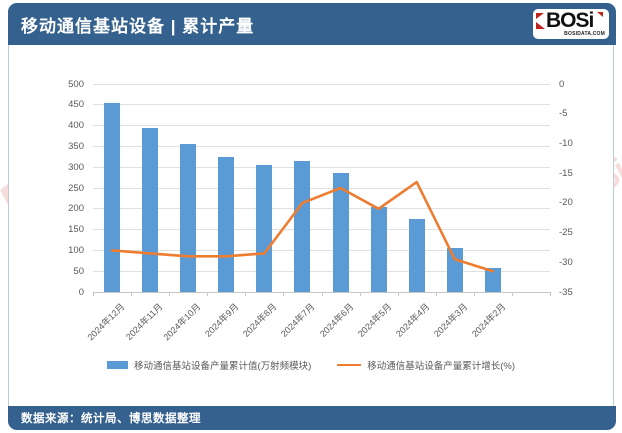 The height and width of the screenshot is (433, 622). What do you see at coordinates (81, 292) in the screenshot?
I see `left-axis-tick-label: 0` at bounding box center [81, 292].